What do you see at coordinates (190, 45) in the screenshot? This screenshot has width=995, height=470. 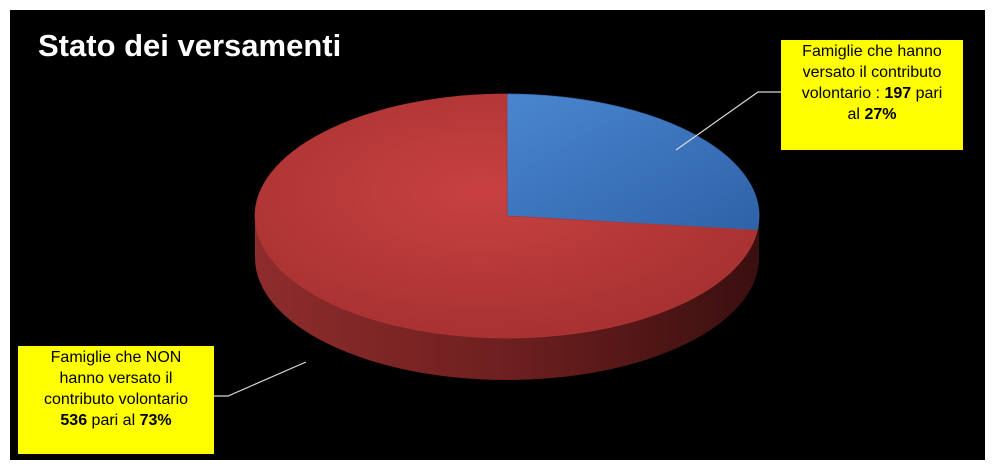 I see `chart-title: Stato dei versamenti` at bounding box center [190, 45].